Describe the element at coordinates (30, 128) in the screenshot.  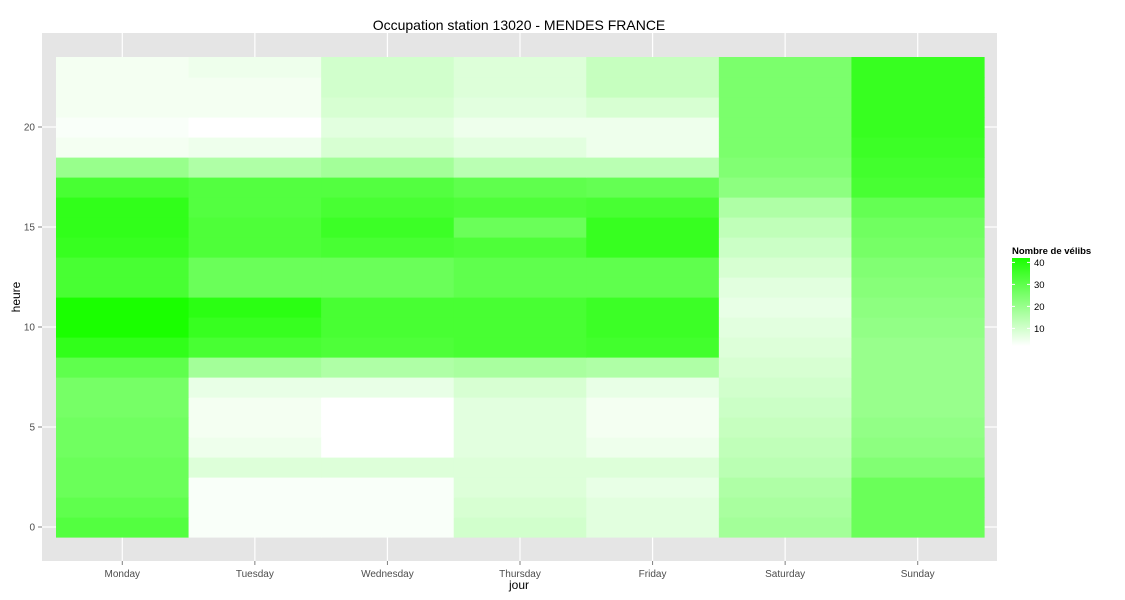
I see `y-tick-label: 20` at that location.